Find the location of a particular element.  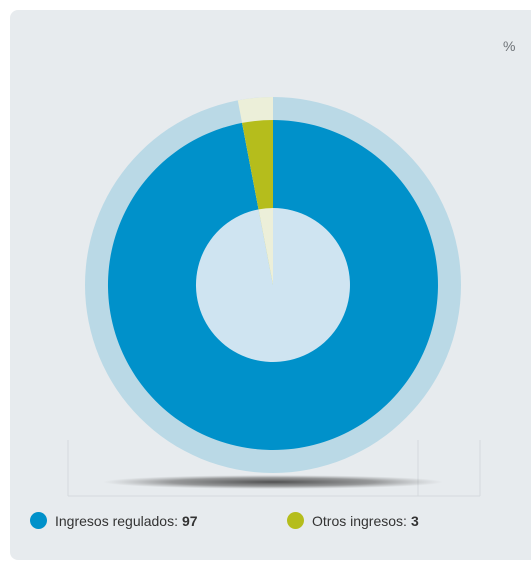

legend-label-ingresos-regulados: Ingresos regulados: is located at coordinates (116, 520).